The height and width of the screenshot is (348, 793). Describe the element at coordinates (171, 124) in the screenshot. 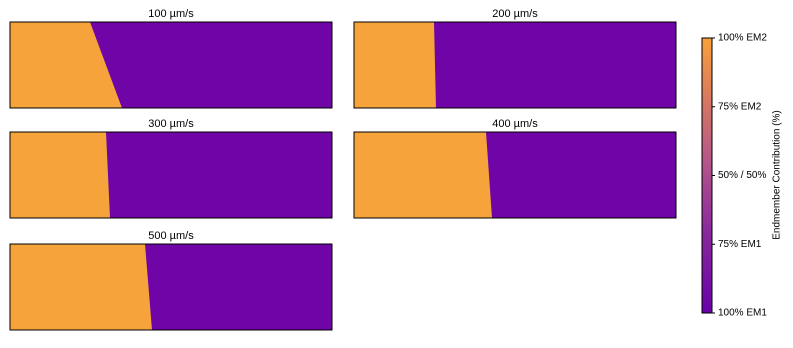

I see `panel-title: 300 µm/s` at that location.